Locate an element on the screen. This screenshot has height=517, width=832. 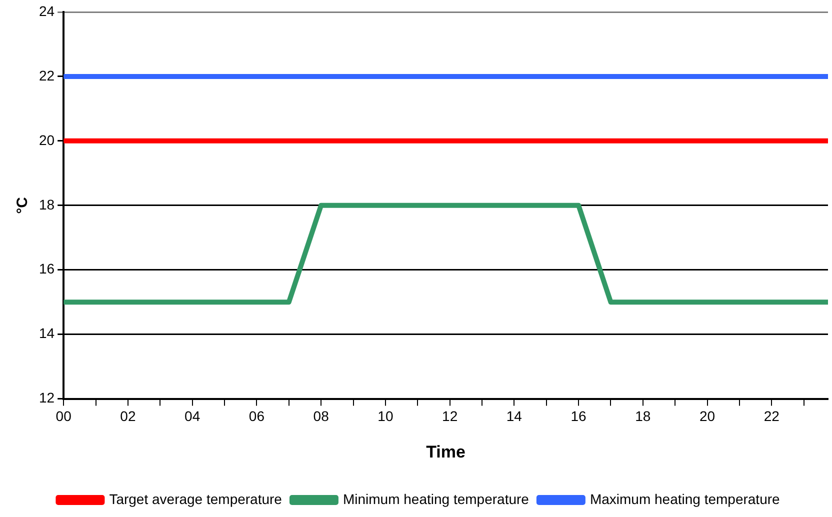
y-tick-label: 22 is located at coordinates (46, 75).